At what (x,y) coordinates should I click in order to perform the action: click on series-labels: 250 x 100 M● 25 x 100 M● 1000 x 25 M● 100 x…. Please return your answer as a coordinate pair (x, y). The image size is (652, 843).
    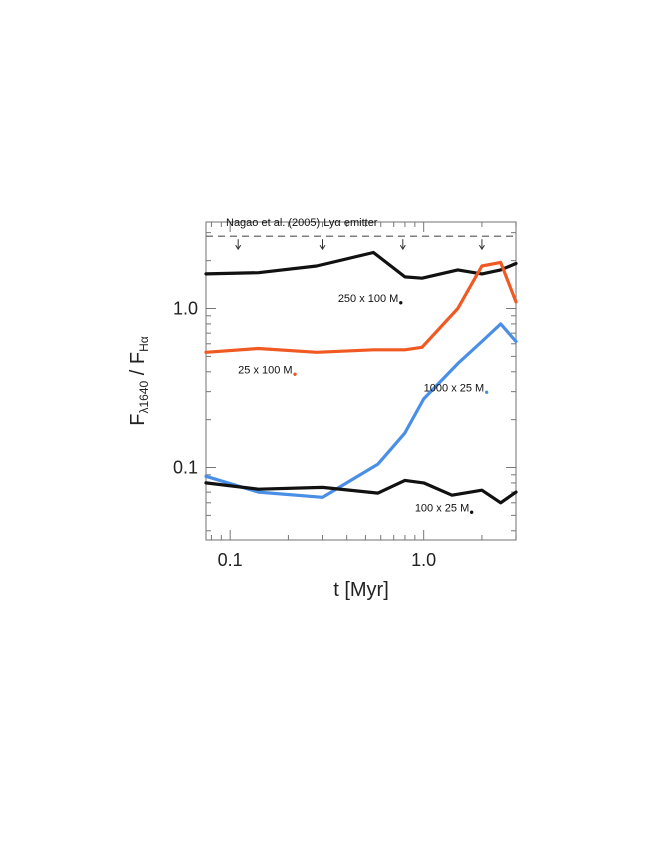
    Looking at the image, I should click on (363, 404).